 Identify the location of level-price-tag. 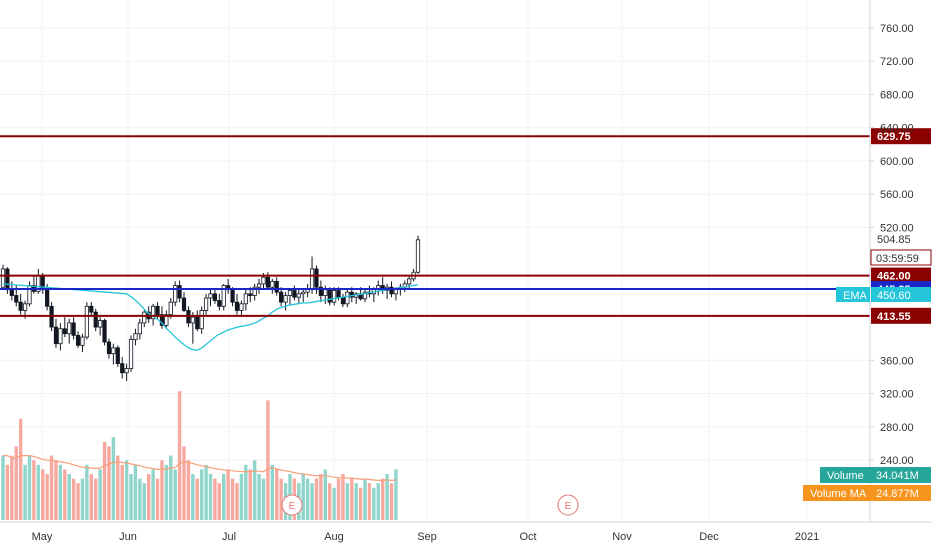
(901, 315).